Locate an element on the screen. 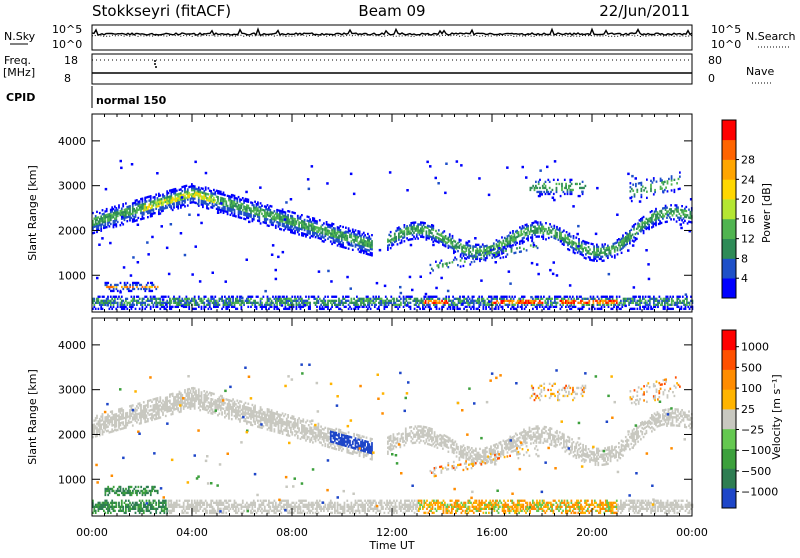 This screenshot has height=558, width=800. nave-tick-bottom: 0 is located at coordinates (711, 78).